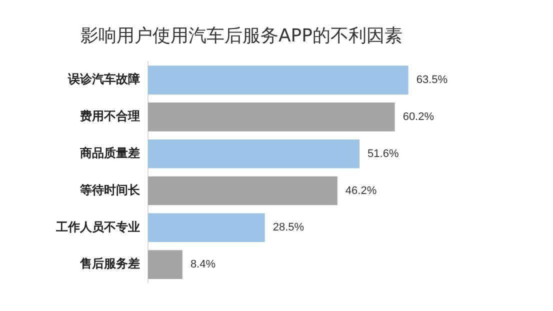 The width and height of the screenshot is (553, 311). I want to click on data-label: 63.5%, so click(432, 80).